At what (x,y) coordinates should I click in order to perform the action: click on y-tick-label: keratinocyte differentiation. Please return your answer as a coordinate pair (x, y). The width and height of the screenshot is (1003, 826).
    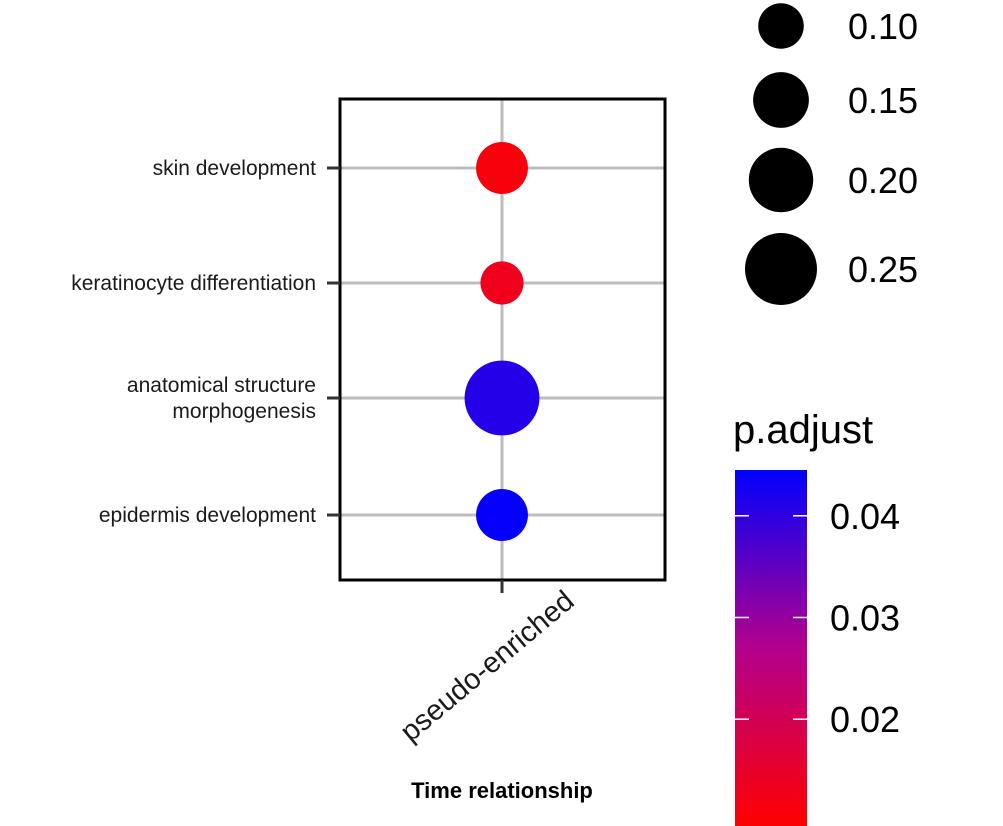
    Looking at the image, I should click on (193, 283).